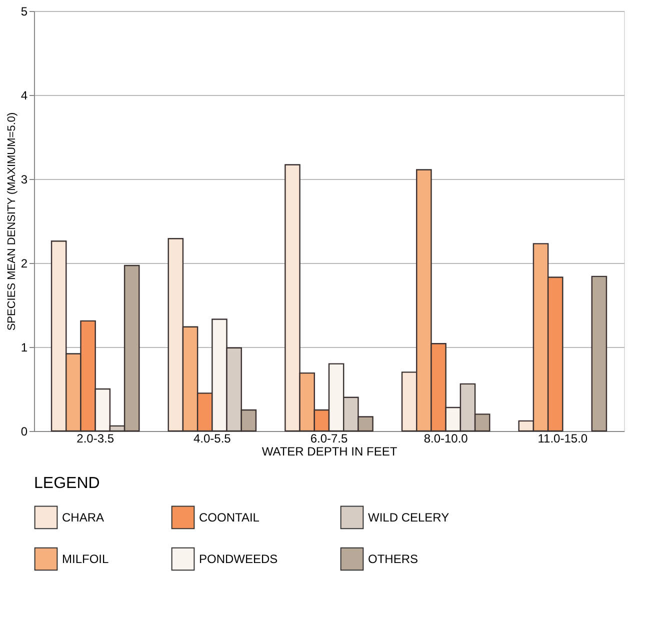  Describe the element at coordinates (95, 439) in the screenshot. I see `x-tick-label: 2.0-3.5` at that location.